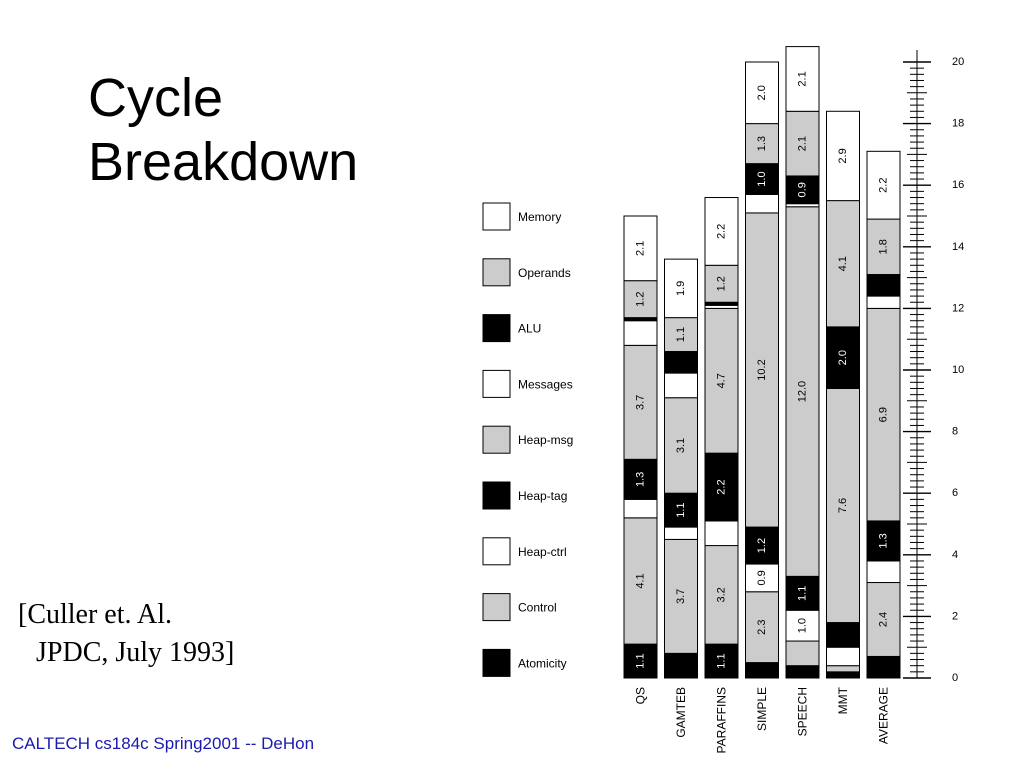 Image resolution: width=1024 pixels, height=768 pixels. What do you see at coordinates (884, 185) in the screenshot?
I see `segment-label-average-memory: 2.2` at bounding box center [884, 185].